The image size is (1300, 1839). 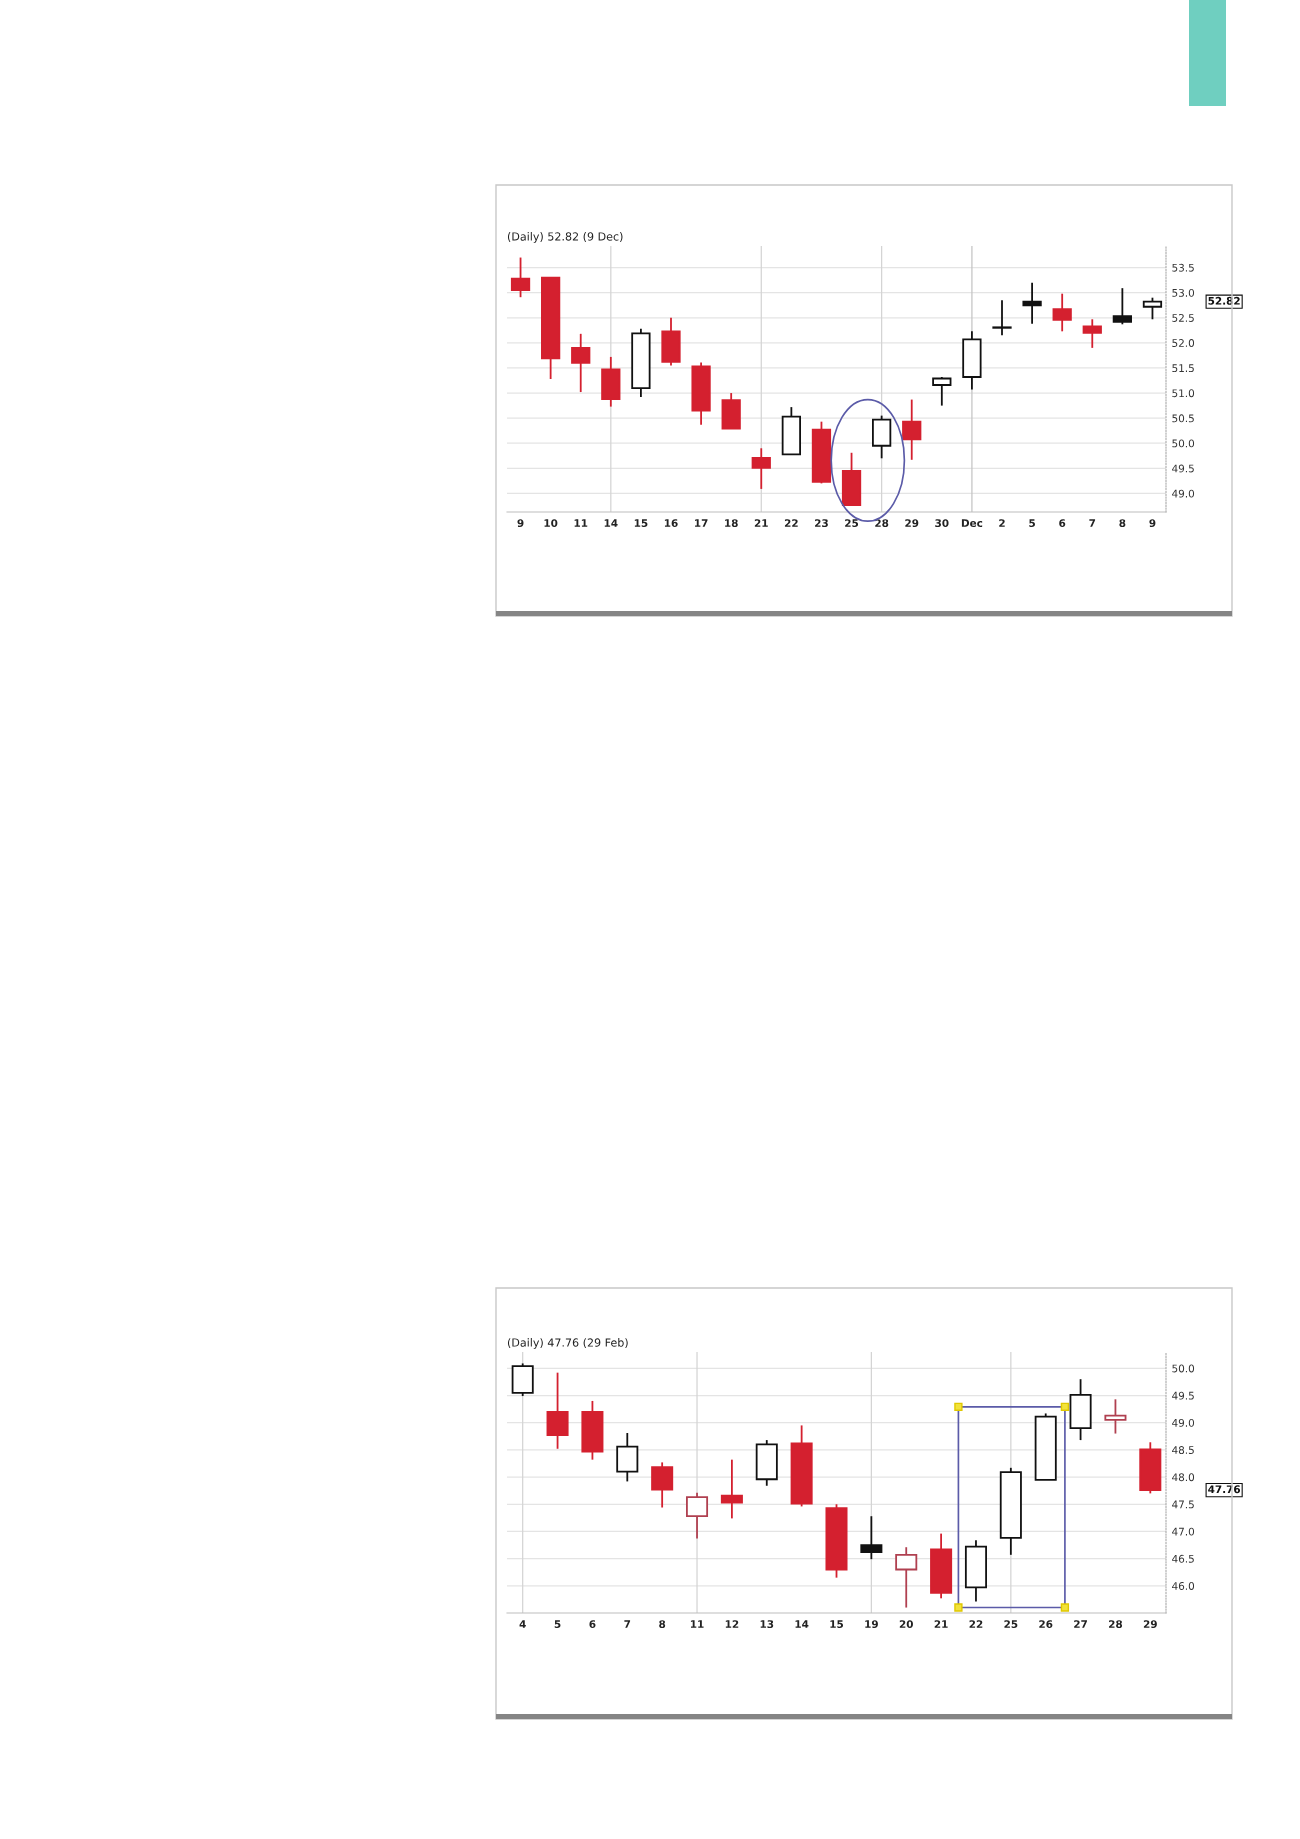 I want to click on y-tick-label: 46.0, so click(x=1183, y=1586).